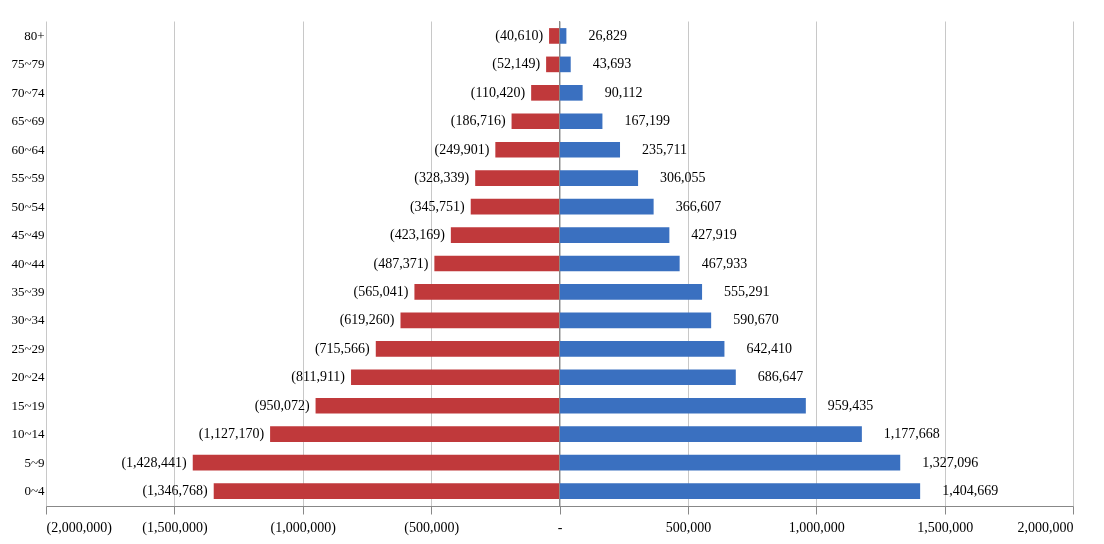 This screenshot has width=1104, height=544. Describe the element at coordinates (28, 291) in the screenshot. I see `y-tick-label: 35~39` at that location.